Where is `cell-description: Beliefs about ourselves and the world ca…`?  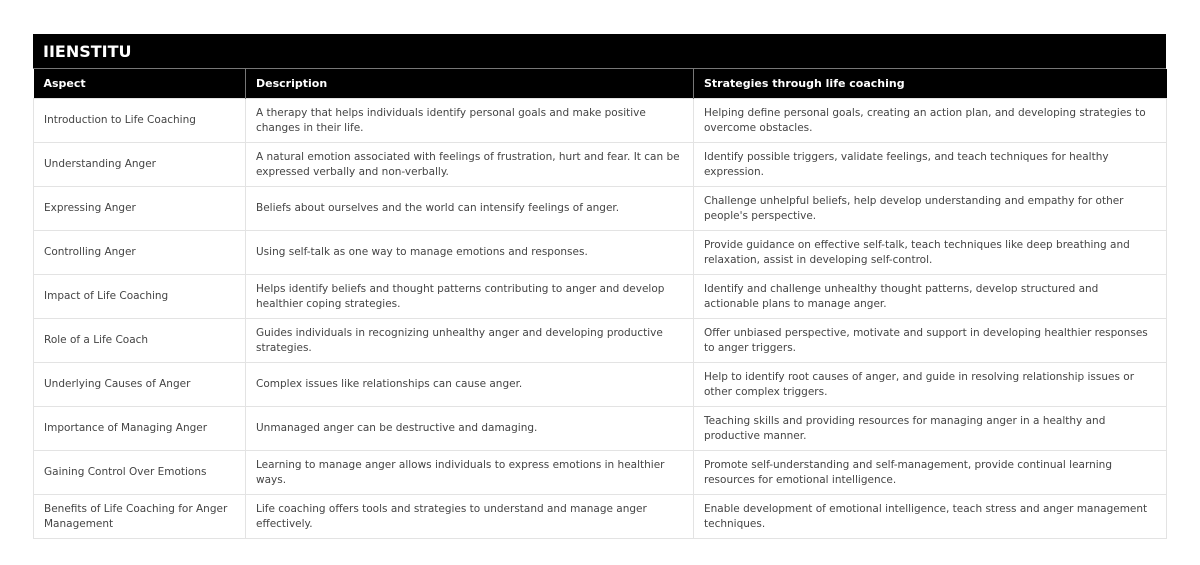
cell-description: Beliefs about ourselves and the world ca… is located at coordinates (469, 208).